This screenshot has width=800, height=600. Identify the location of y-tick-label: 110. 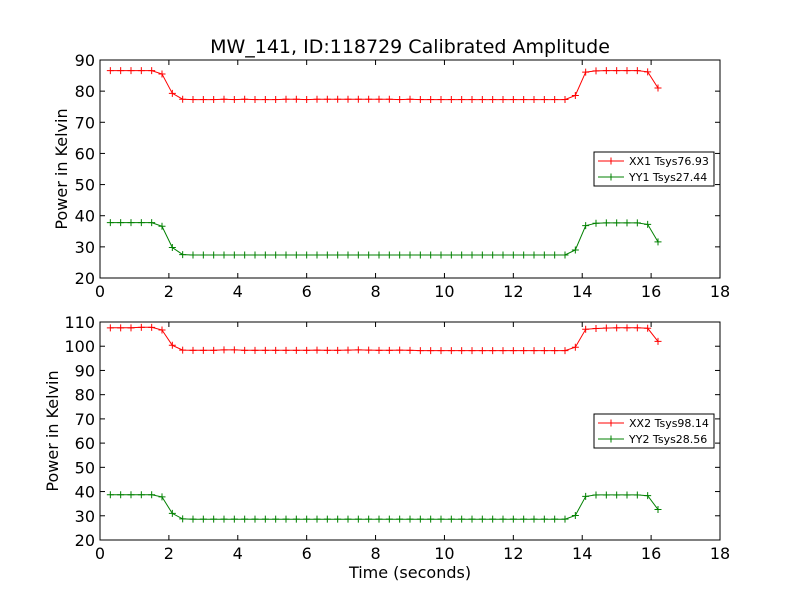
(79, 322).